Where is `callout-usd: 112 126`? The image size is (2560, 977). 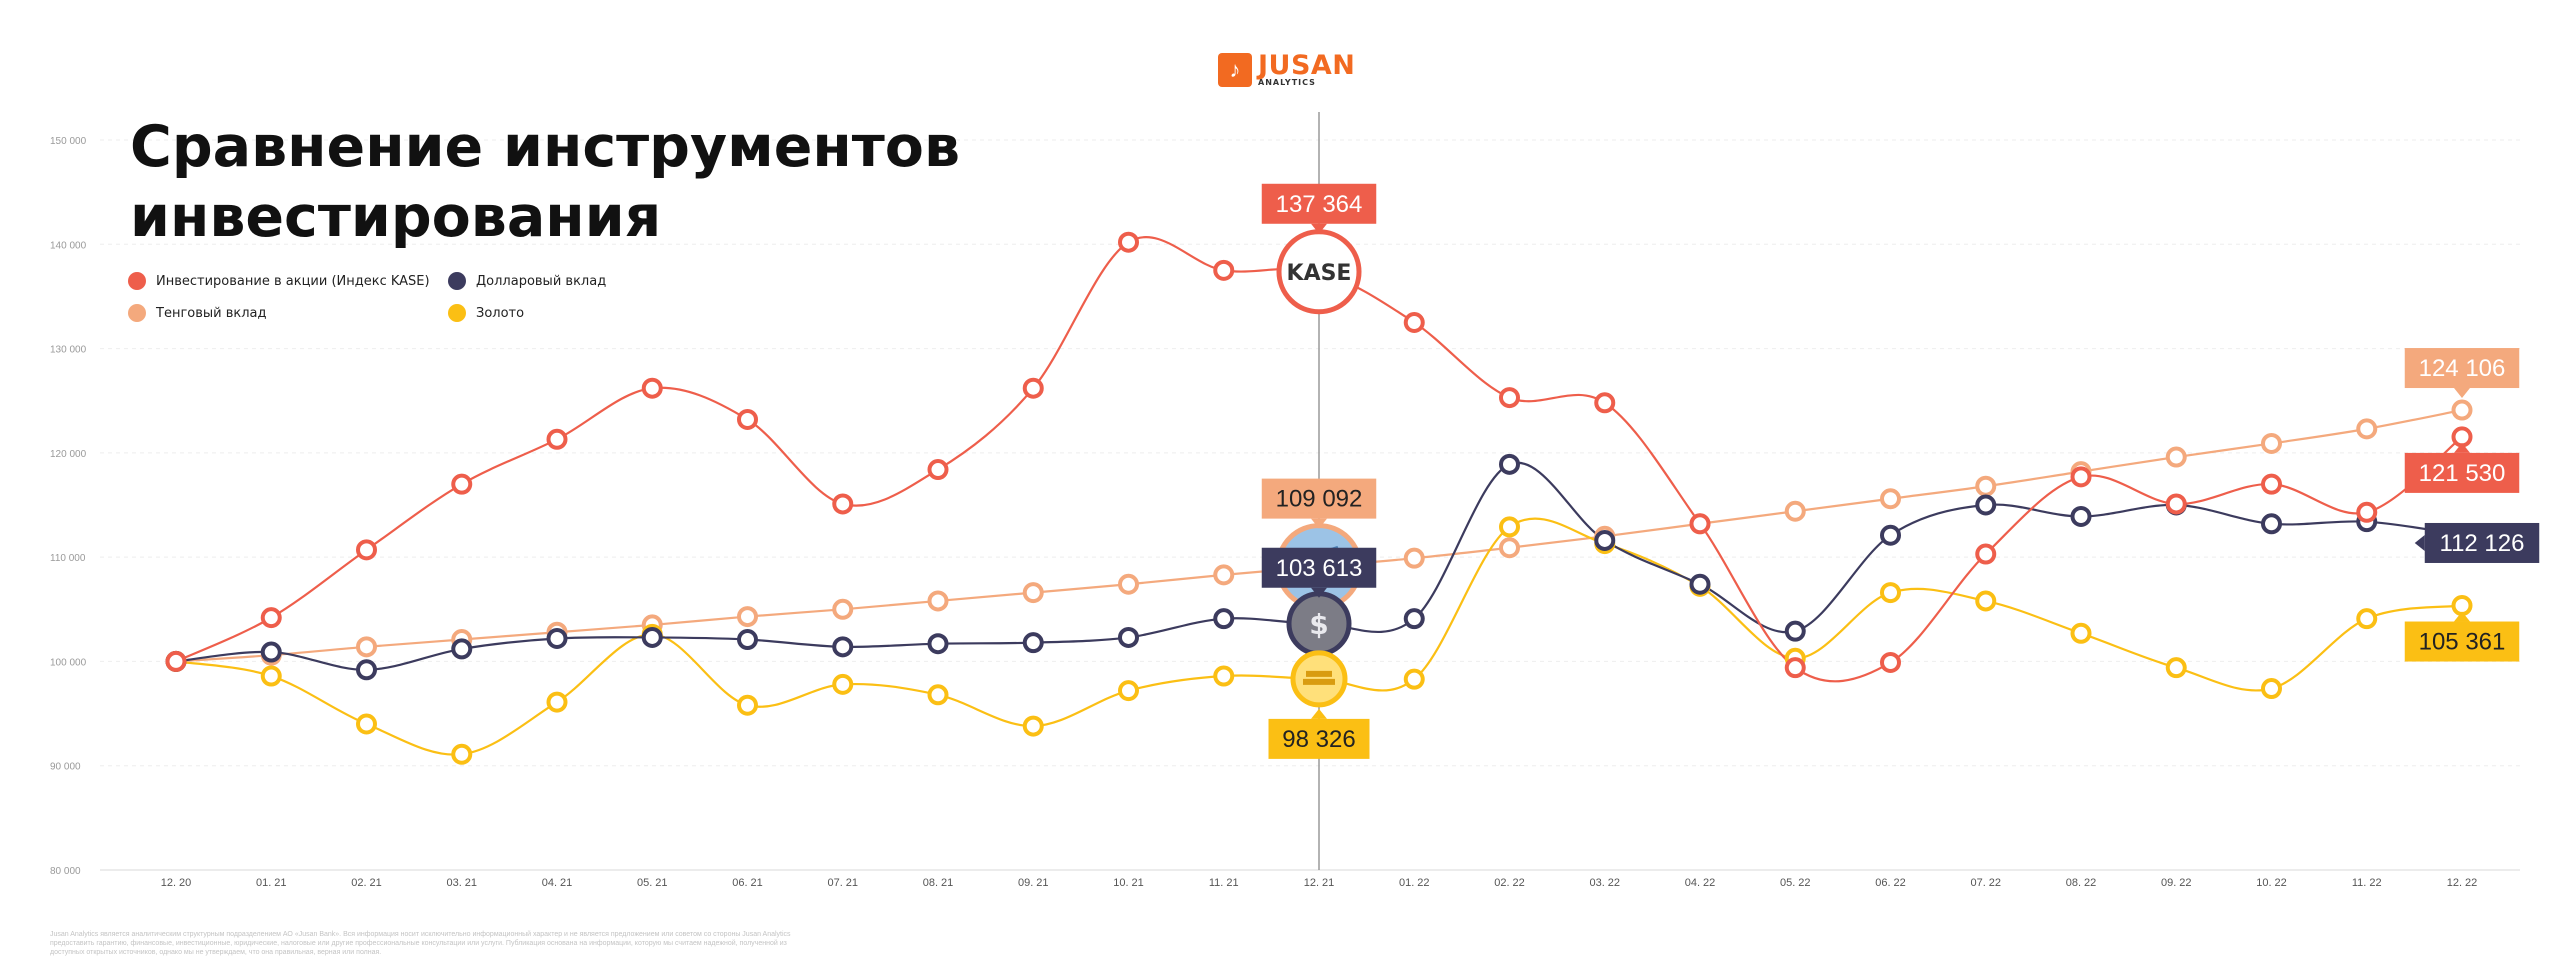
callout-usd: 112 126 is located at coordinates (2477, 542).